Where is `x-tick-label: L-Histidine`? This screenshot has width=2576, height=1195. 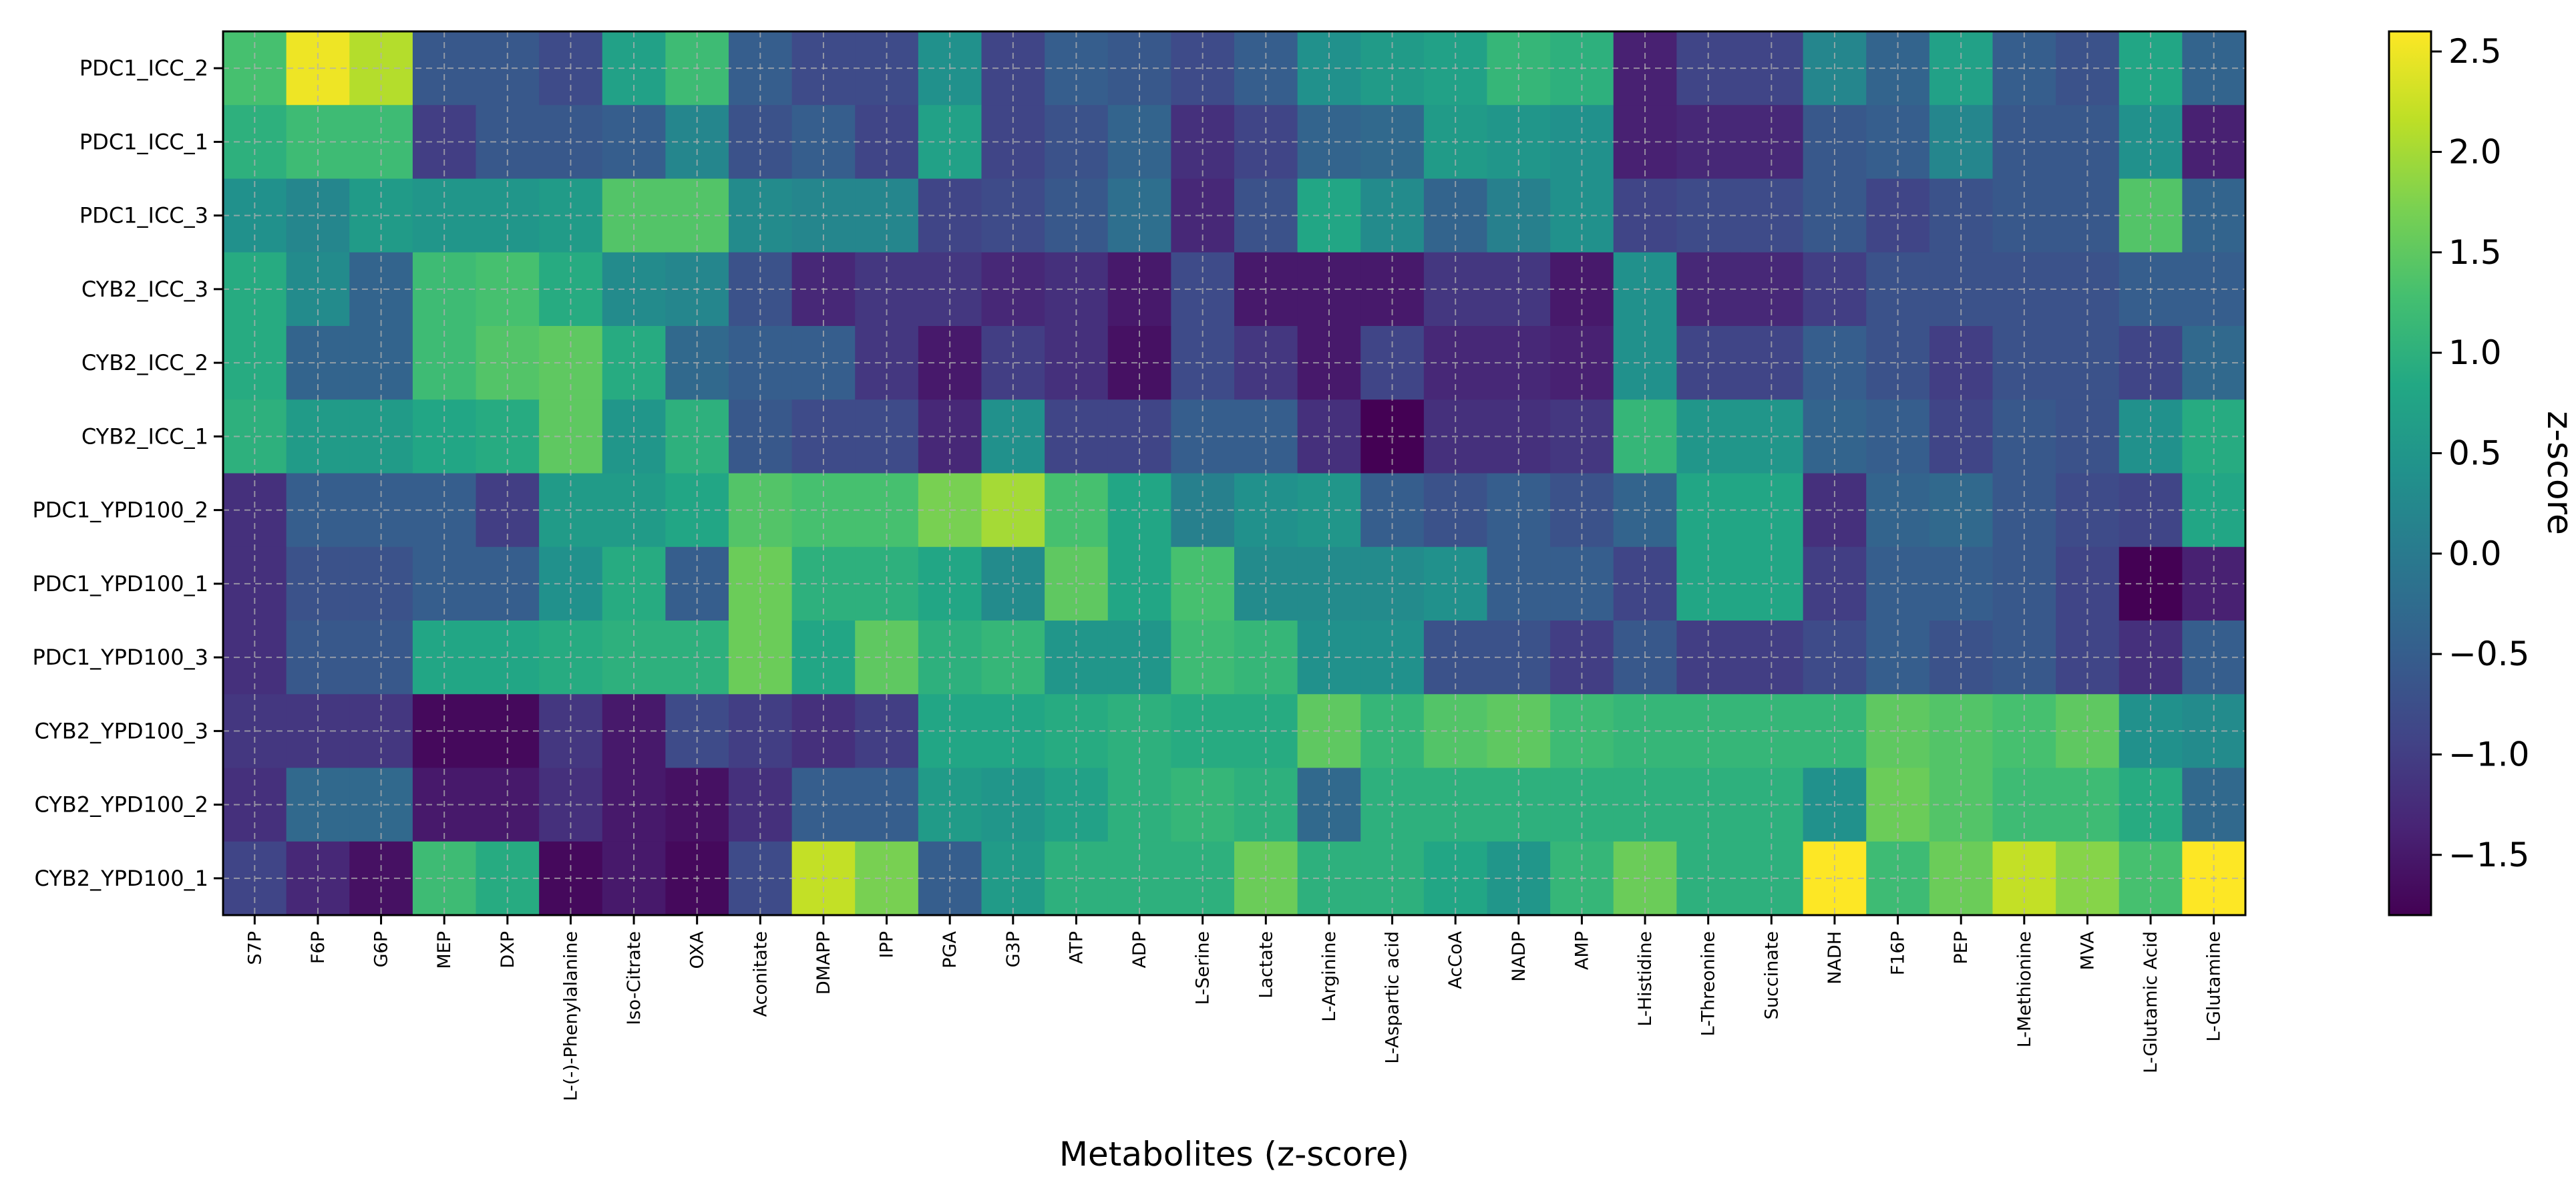 x-tick-label: L-Histidine is located at coordinates (1645, 979).